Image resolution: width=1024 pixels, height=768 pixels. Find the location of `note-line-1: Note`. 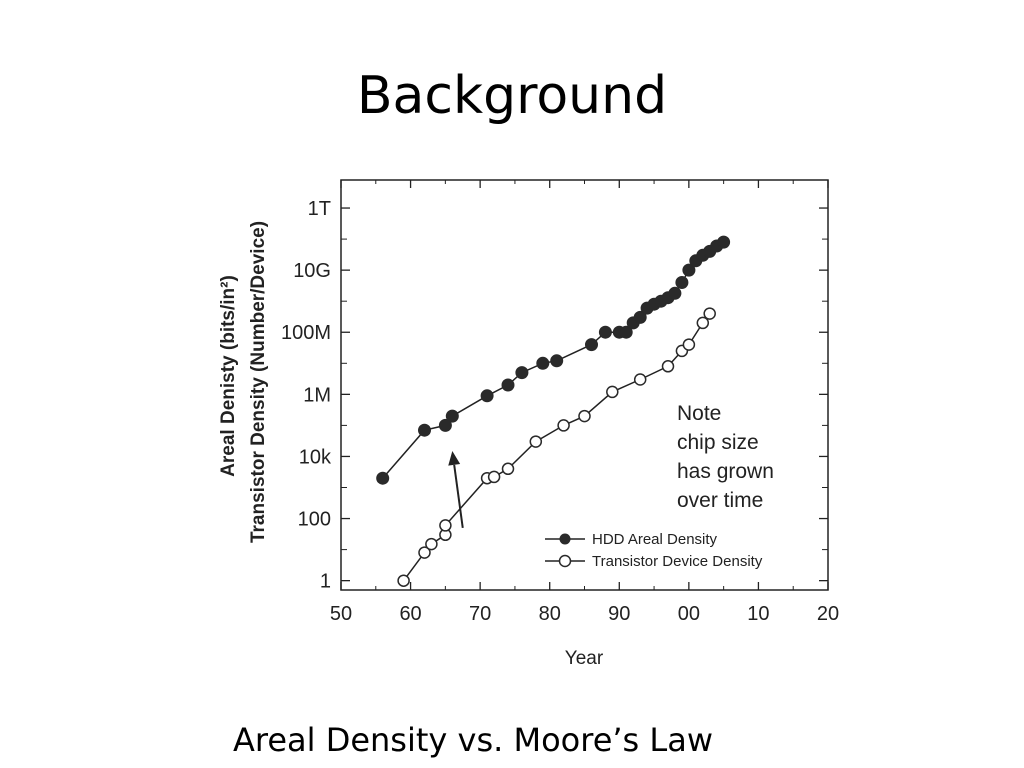

note-line-1: Note is located at coordinates (699, 413).